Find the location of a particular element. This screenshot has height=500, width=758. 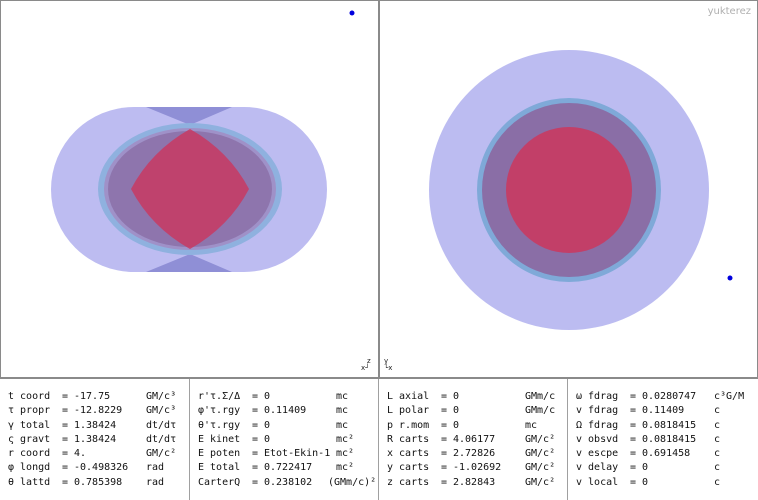

readout-row: t coord = -17.75 GM/c³ is located at coordinates (92, 396).